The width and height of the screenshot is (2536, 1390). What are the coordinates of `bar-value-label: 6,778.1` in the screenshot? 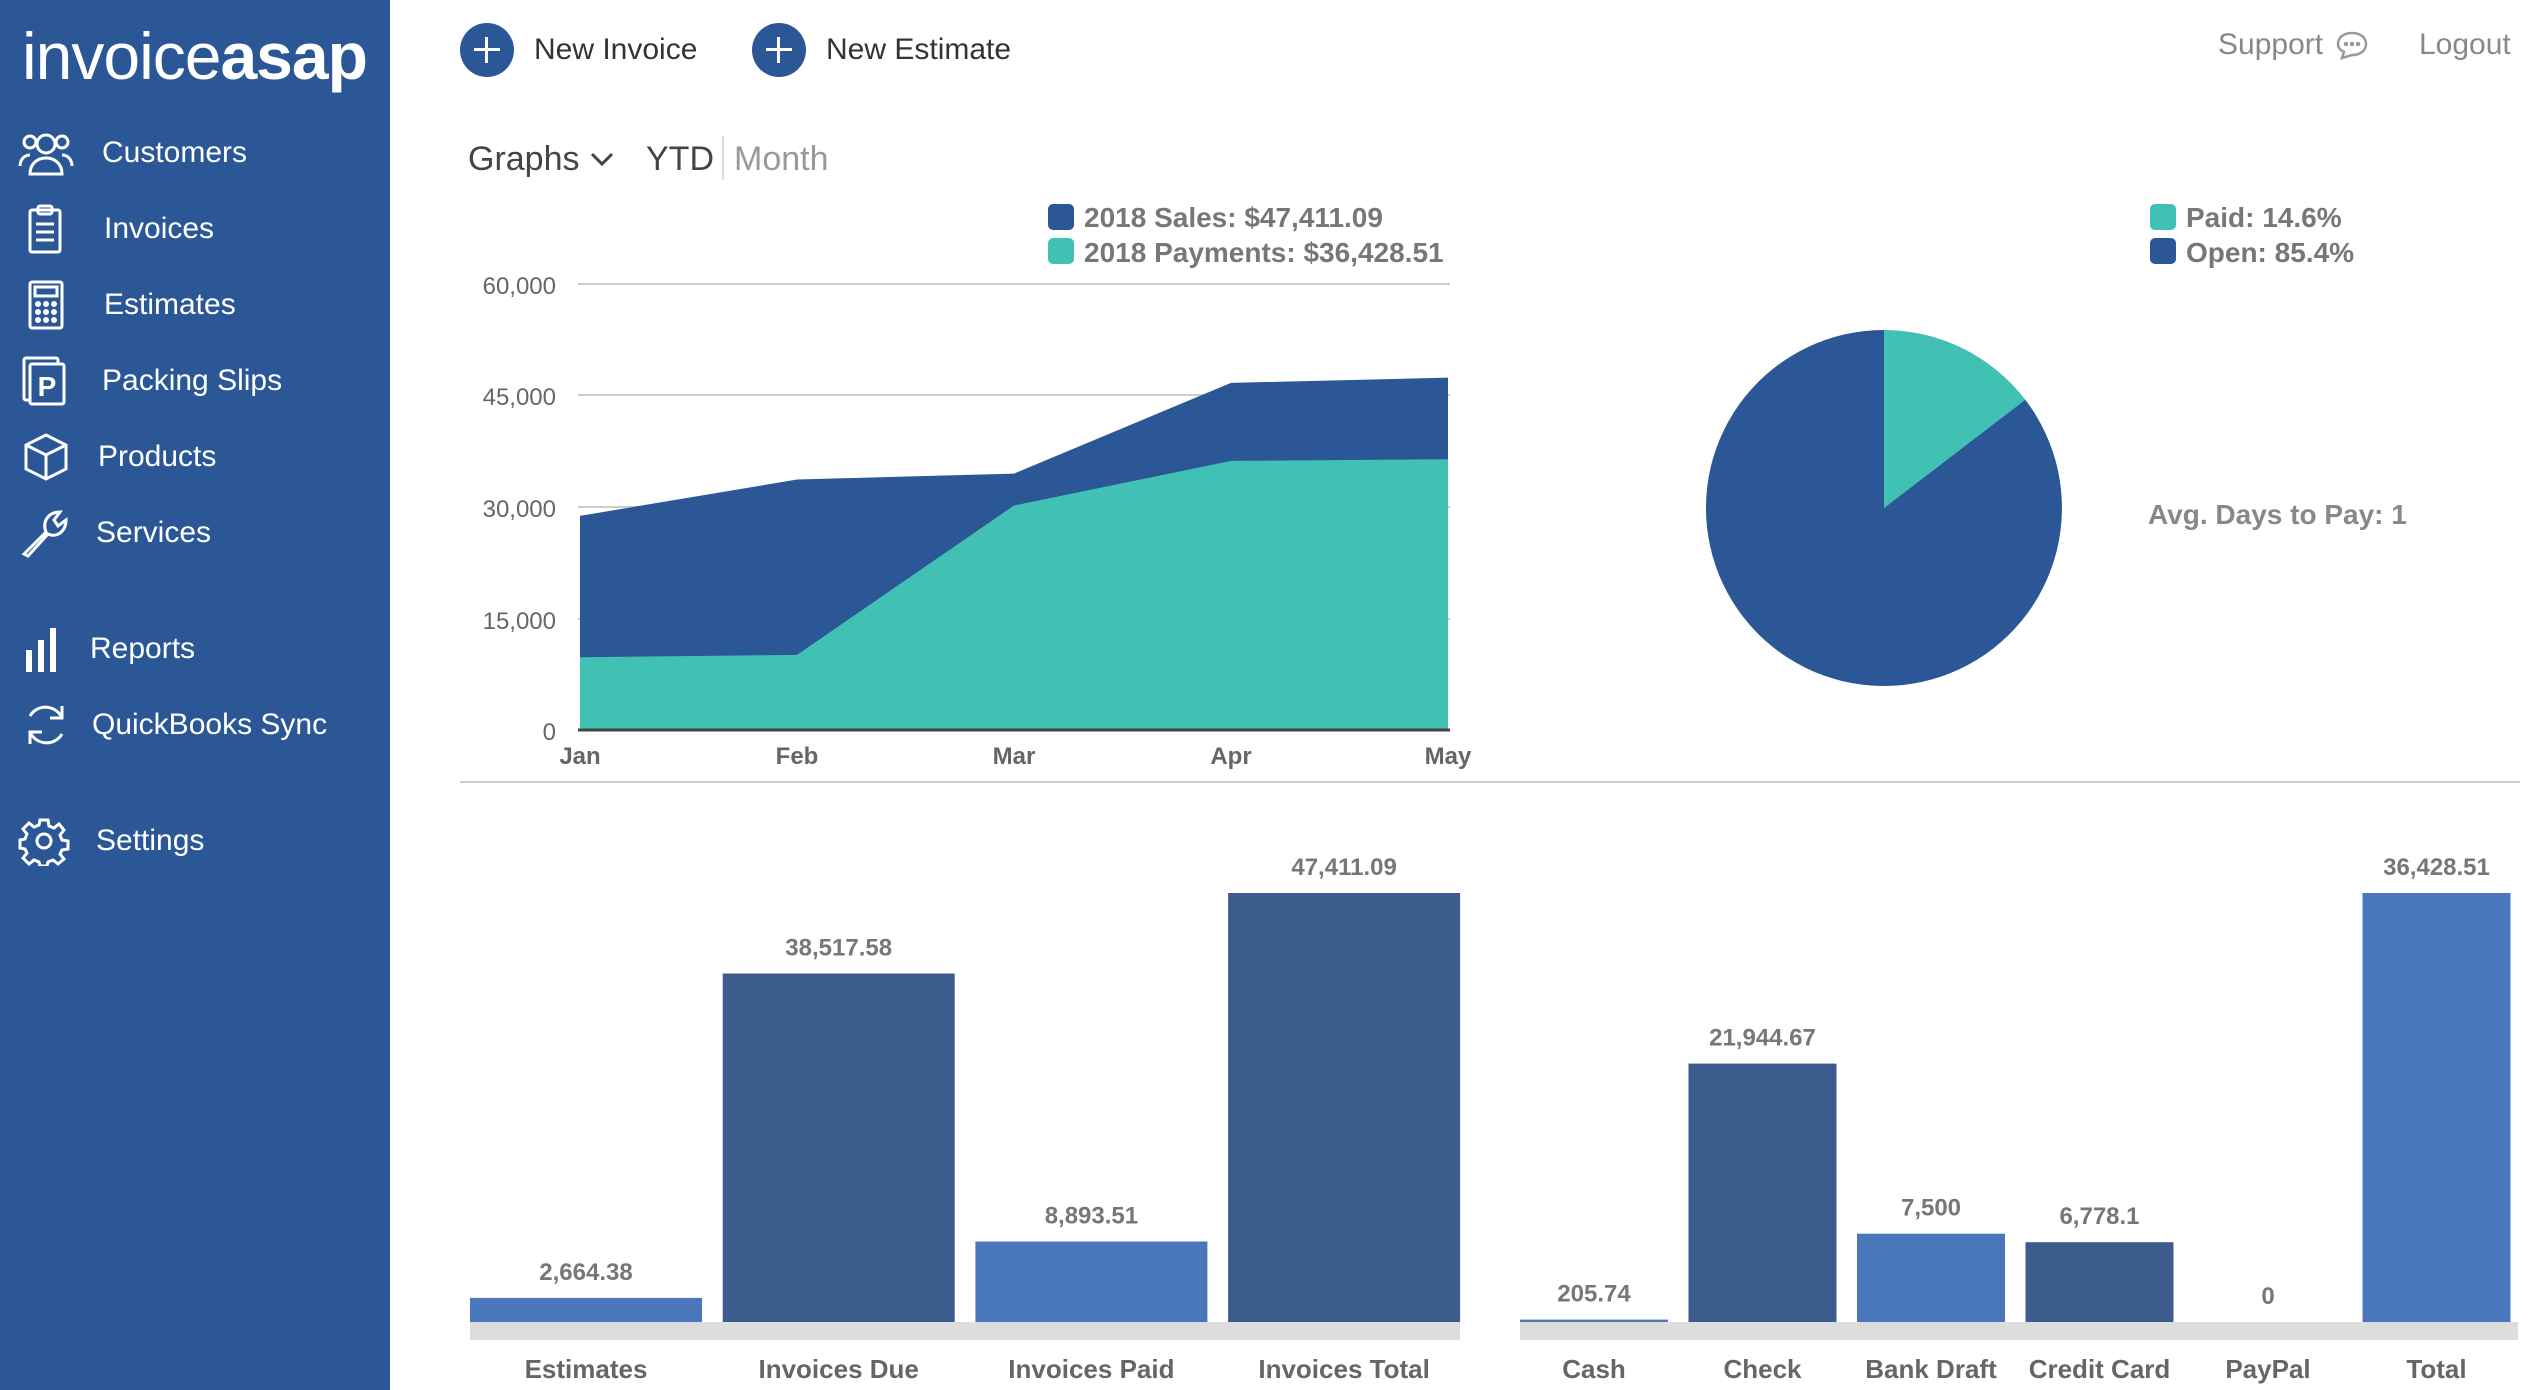 It's located at (2099, 1216).